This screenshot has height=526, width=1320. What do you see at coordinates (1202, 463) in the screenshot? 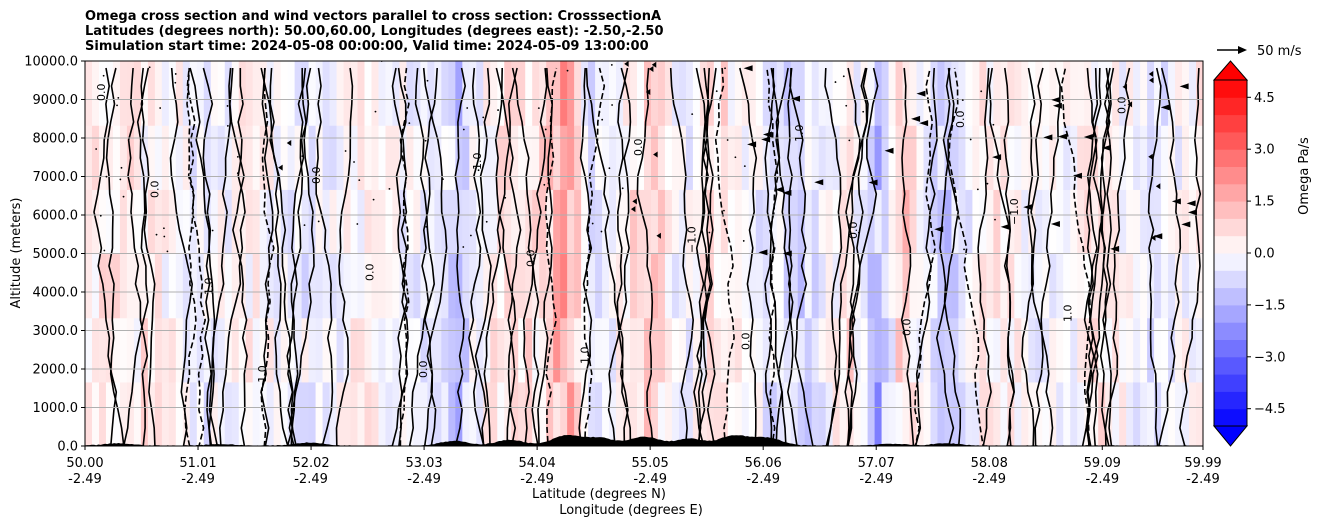
I see `x-tick-label-lat: 59.99` at bounding box center [1202, 463].